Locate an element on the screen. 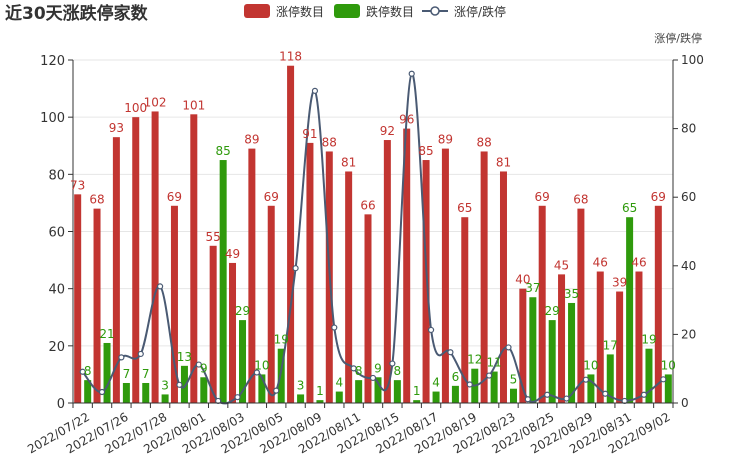  legend-item-down: 跌停数目 is located at coordinates (374, 11).